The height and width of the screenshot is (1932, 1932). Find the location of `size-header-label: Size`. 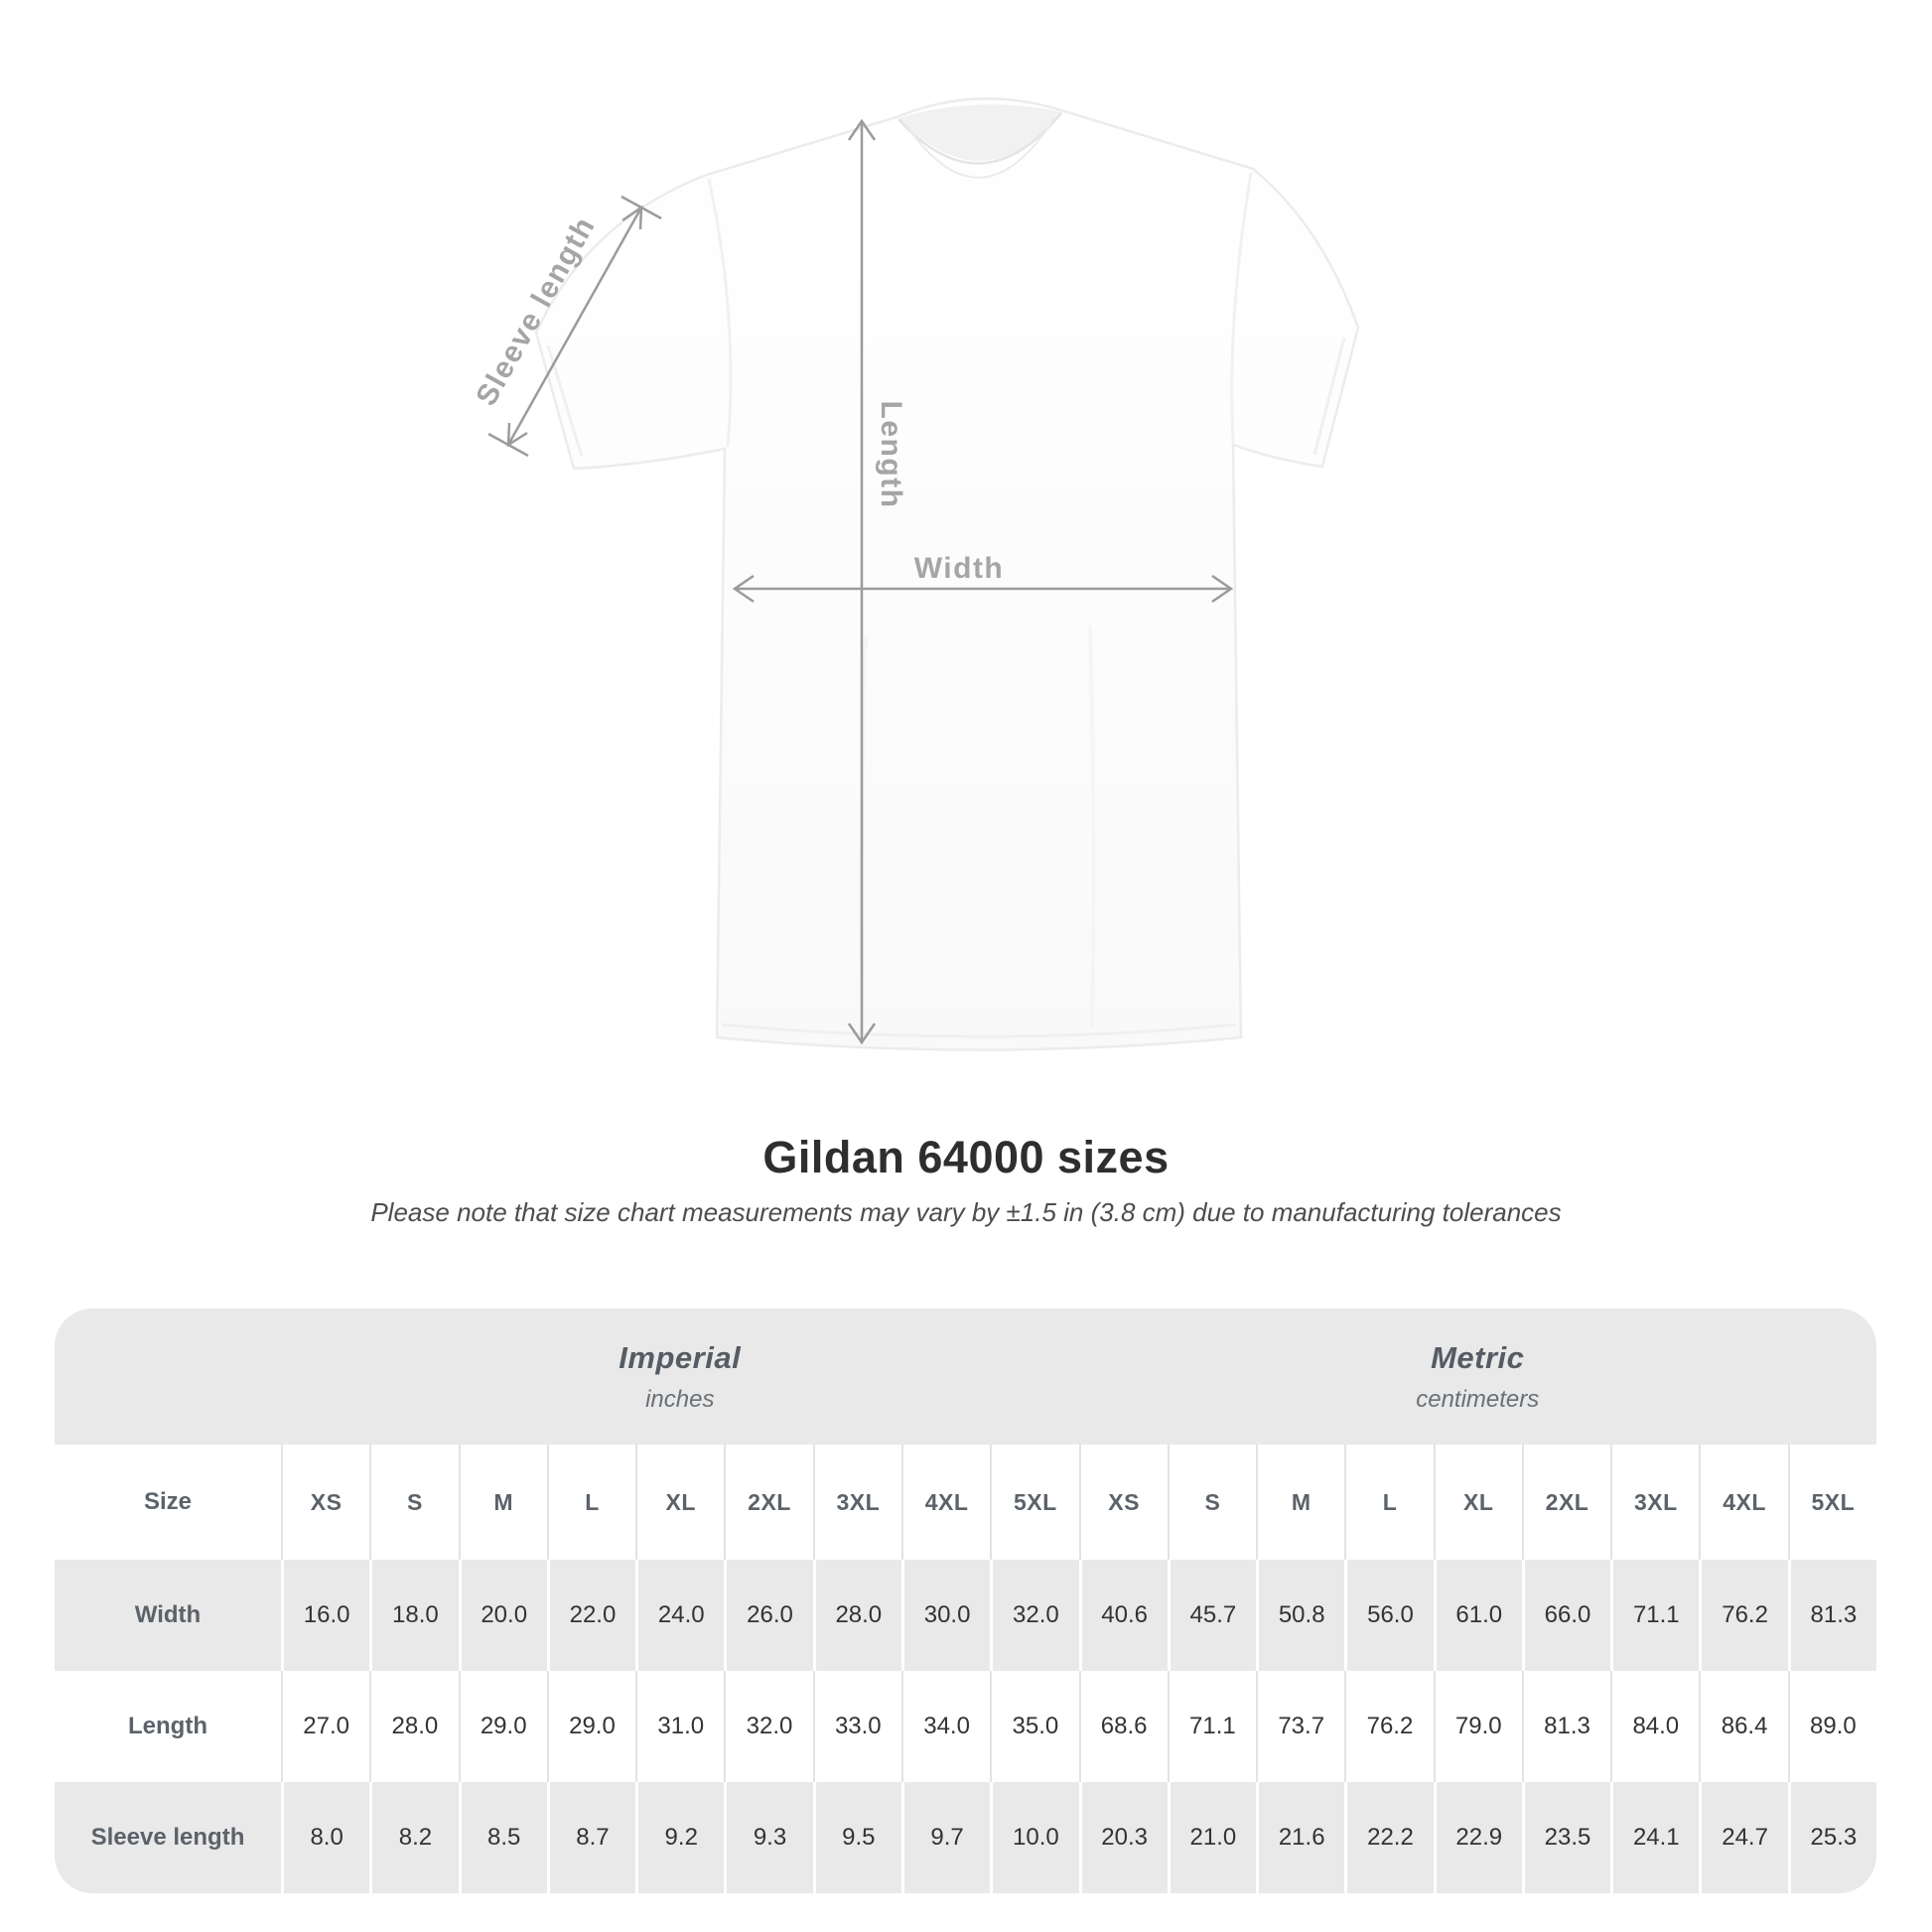

size-header-label: Size is located at coordinates (168, 1502).